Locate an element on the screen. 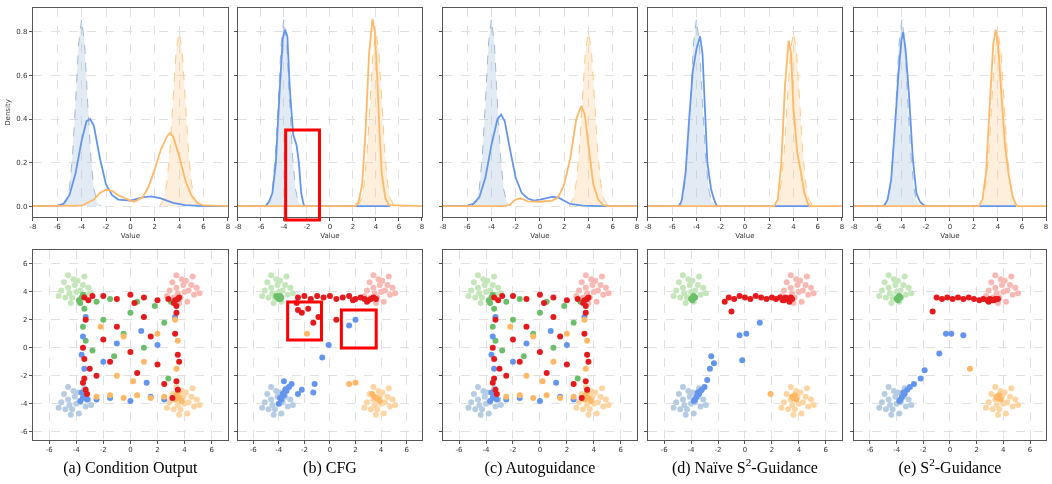 The width and height of the screenshot is (1052, 484). text: (b) CFG is located at coordinates (330, 468).